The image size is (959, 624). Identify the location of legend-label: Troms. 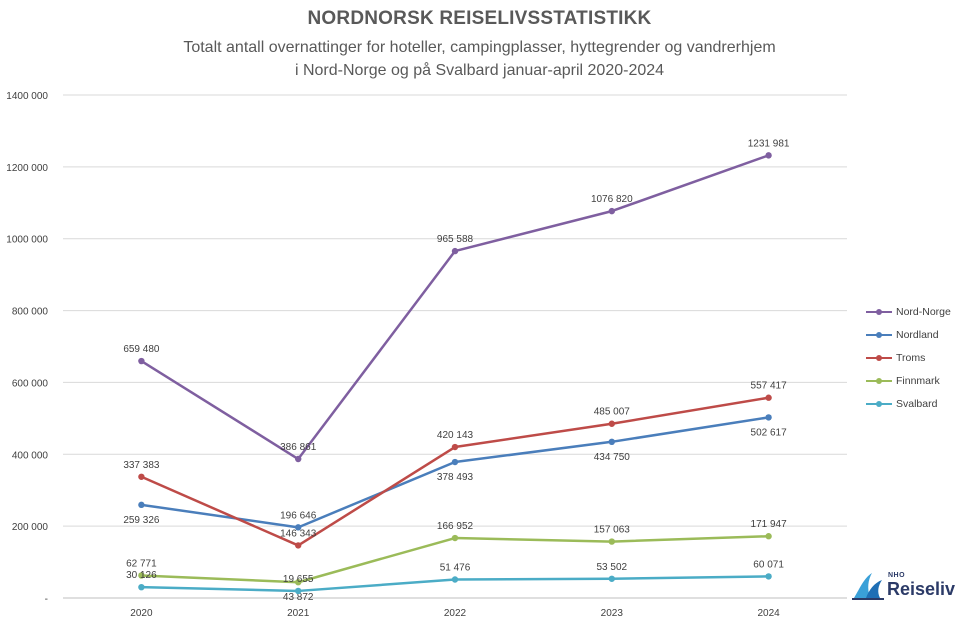
(911, 357).